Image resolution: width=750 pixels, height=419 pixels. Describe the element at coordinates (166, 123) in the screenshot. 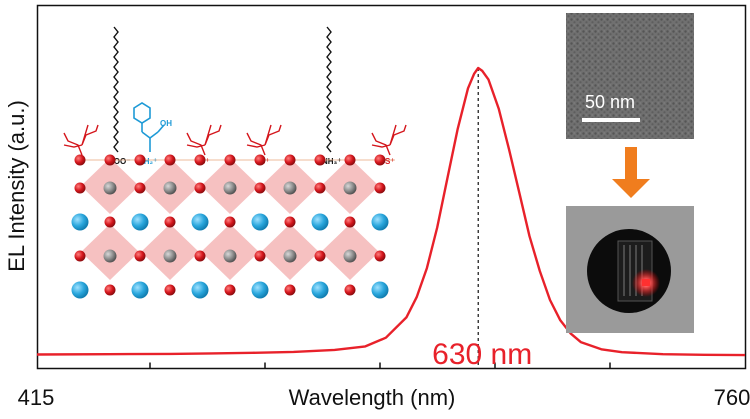

I see `ligand-label: OH` at that location.